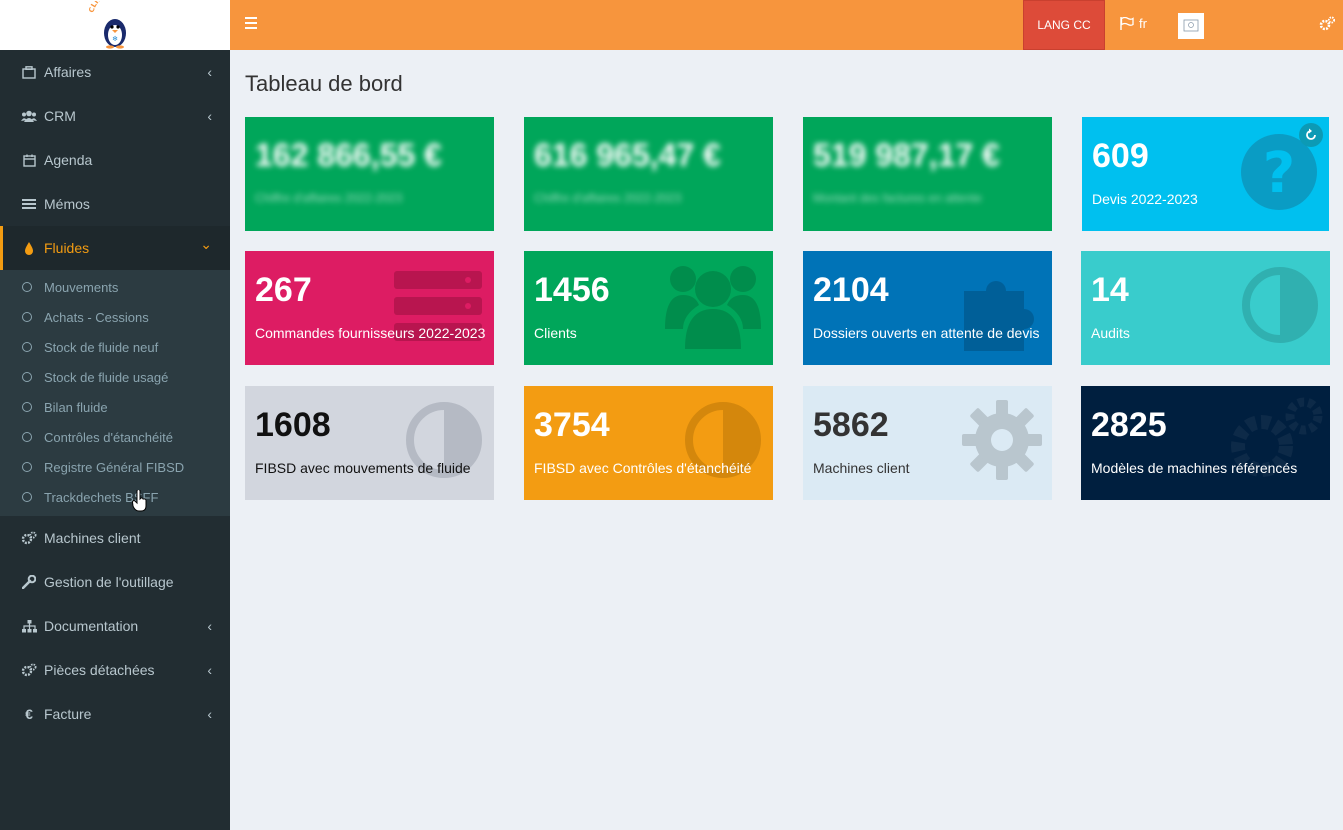  What do you see at coordinates (1129, 425) in the screenshot?
I see `stat-value: 2825` at bounding box center [1129, 425].